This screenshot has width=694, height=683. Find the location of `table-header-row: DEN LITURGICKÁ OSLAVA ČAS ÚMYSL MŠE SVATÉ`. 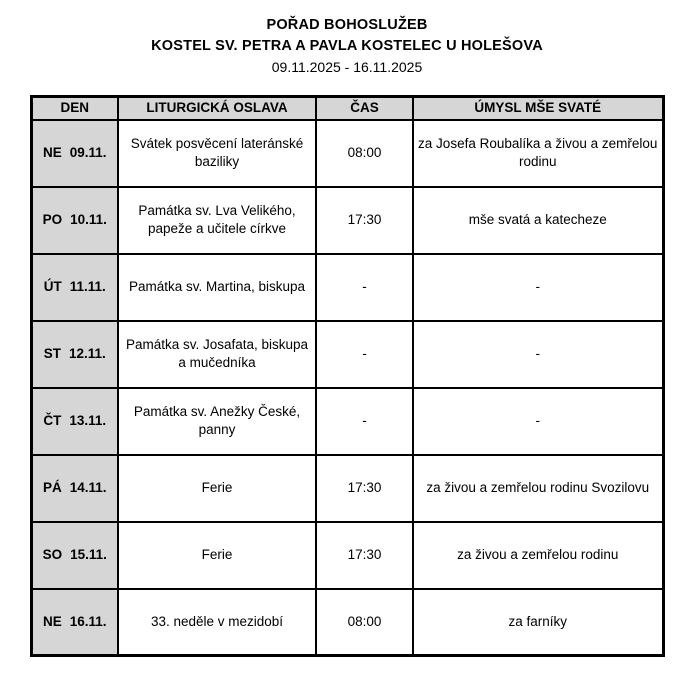

table-header-row: DEN LITURGICKÁ OSLAVA ČAS ÚMYSL MŠE SVATÉ is located at coordinates (347, 108).